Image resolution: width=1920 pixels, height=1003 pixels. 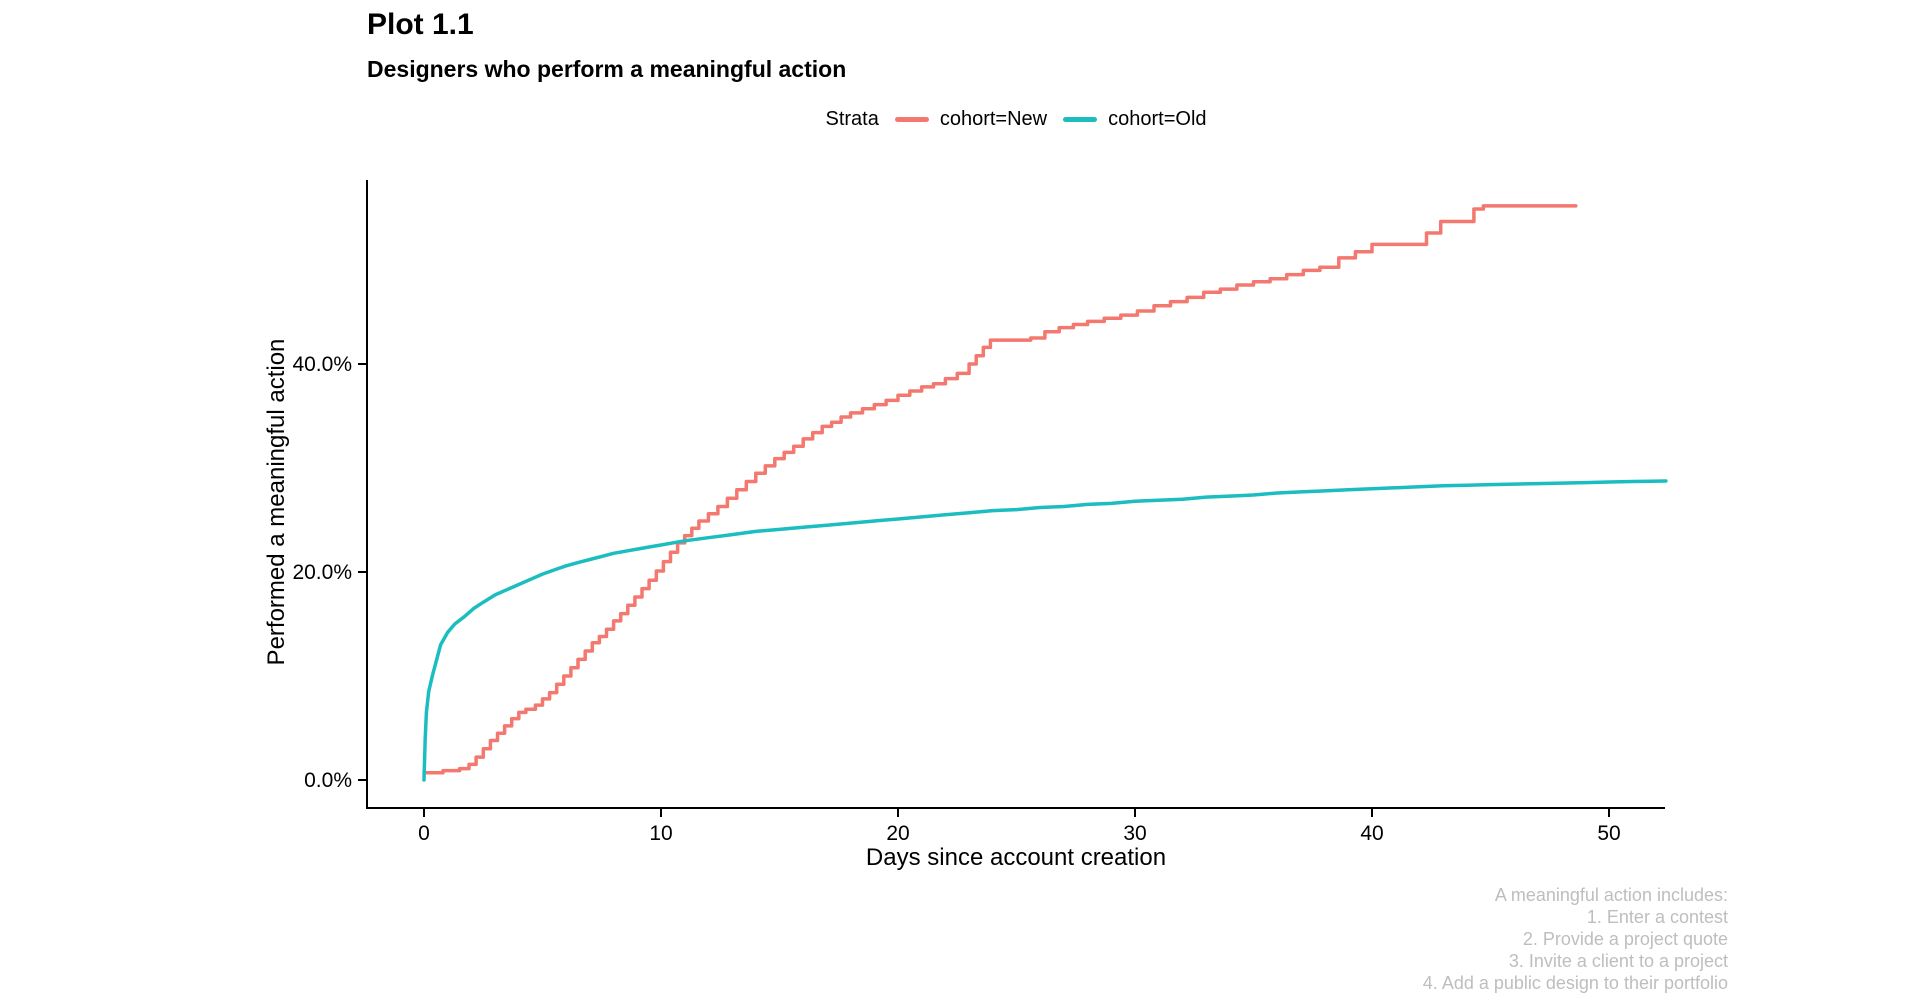 I want to click on x-tick-label: 0, so click(x=424, y=833).